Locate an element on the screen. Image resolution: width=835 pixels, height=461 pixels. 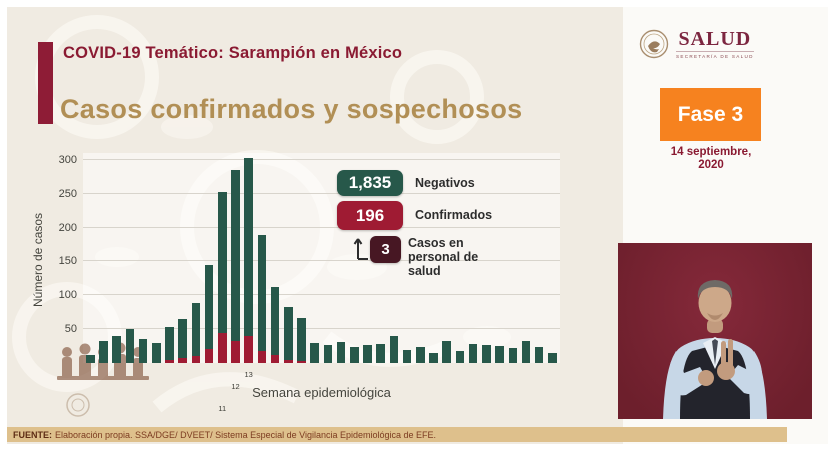
x-tick-12: 12 is located at coordinates (235, 386).